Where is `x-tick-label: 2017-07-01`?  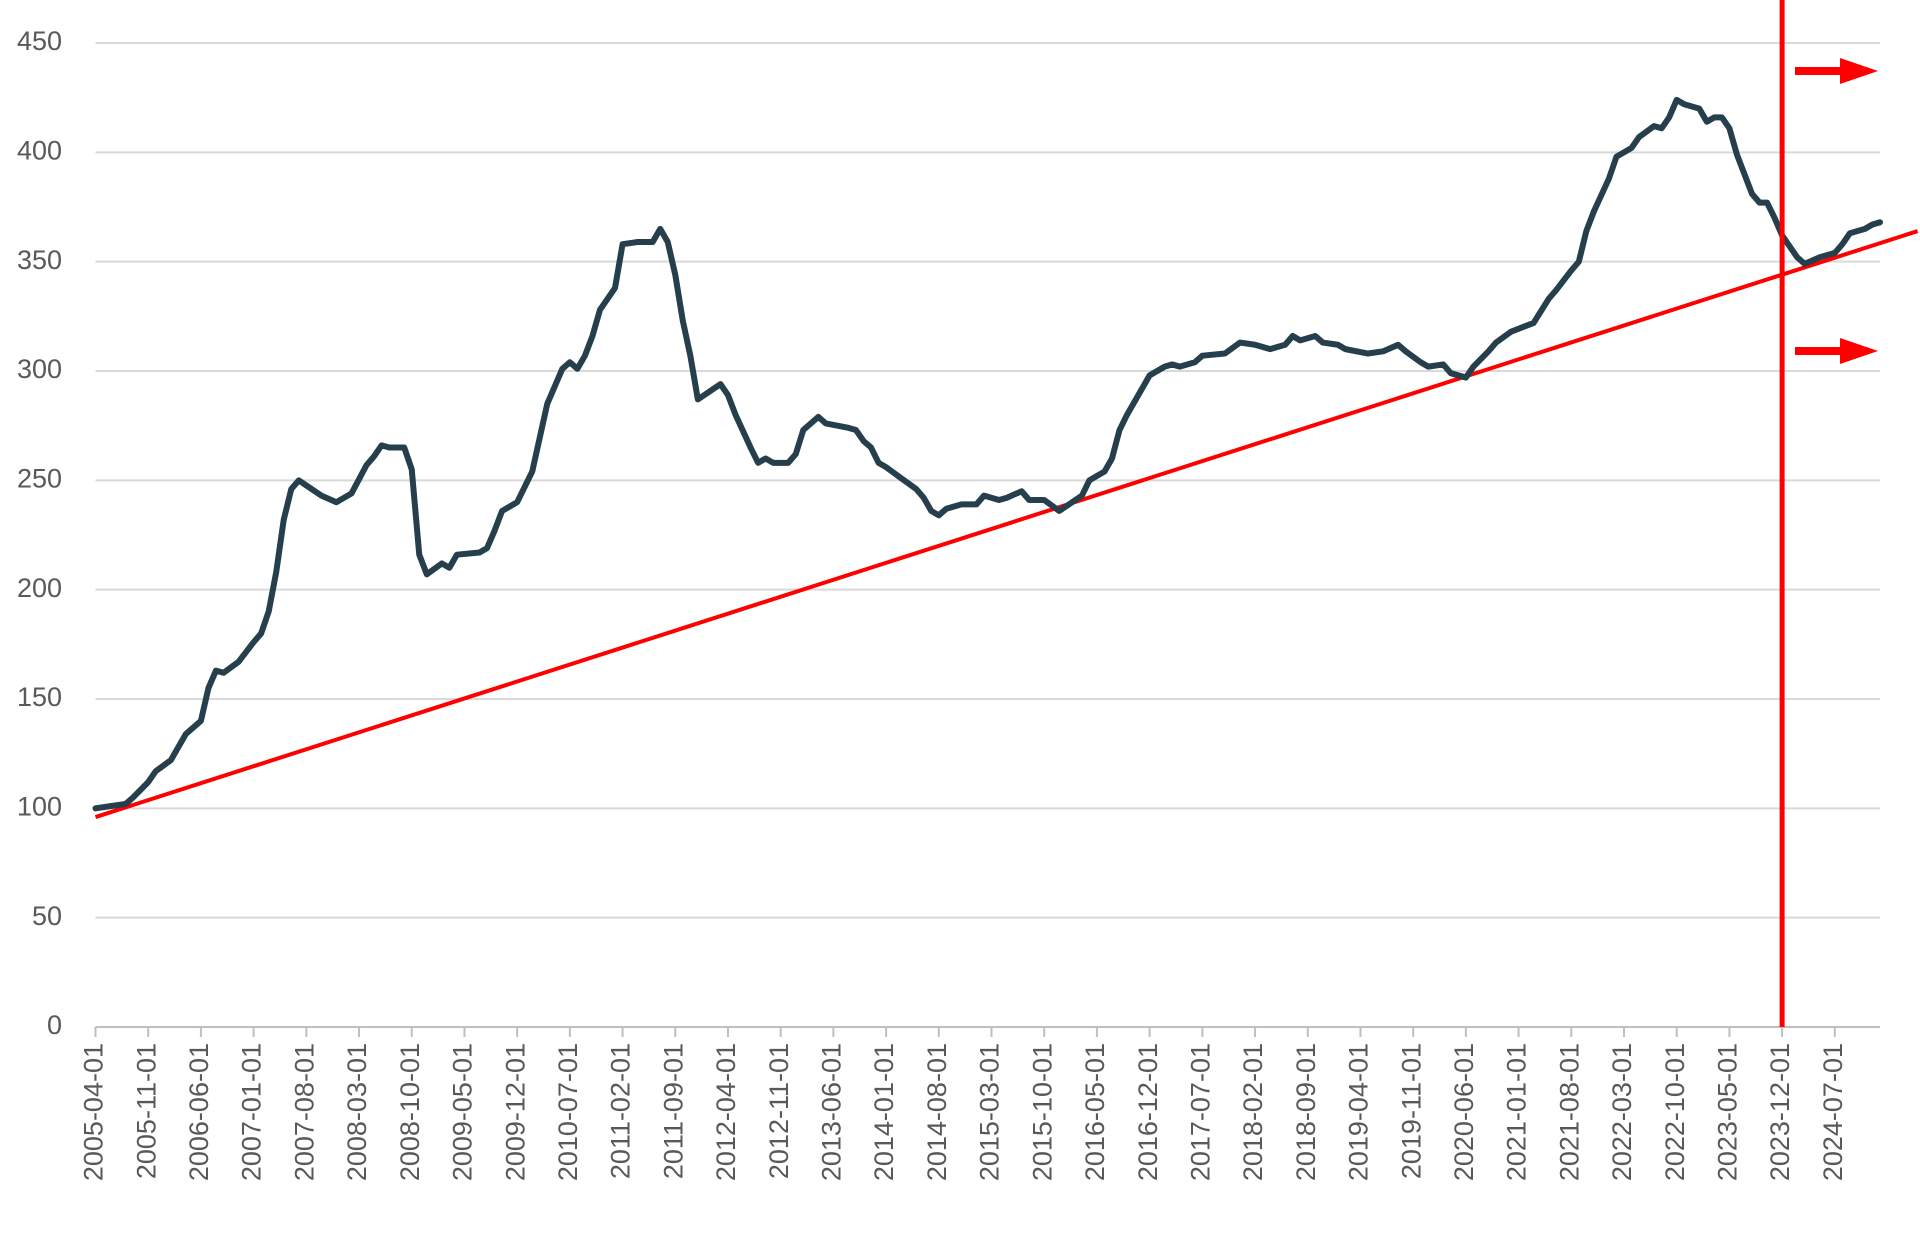
x-tick-label: 2017-07-01 is located at coordinates (1200, 1112).